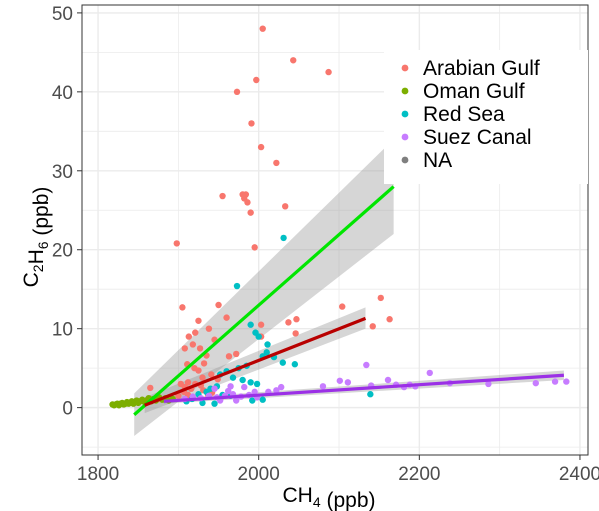  Describe the element at coordinates (31, 279) in the screenshot. I see `axis-title-part: C` at that location.